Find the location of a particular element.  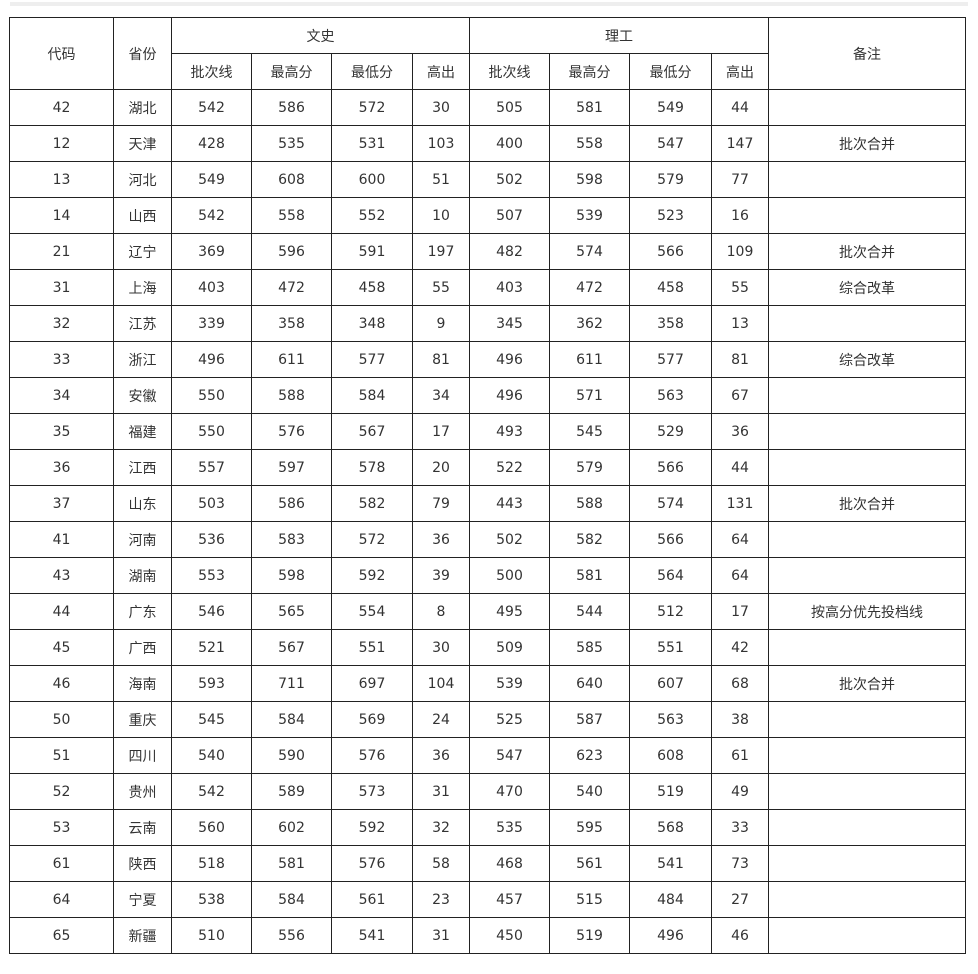

cell-science-above: 147 is located at coordinates (740, 143).